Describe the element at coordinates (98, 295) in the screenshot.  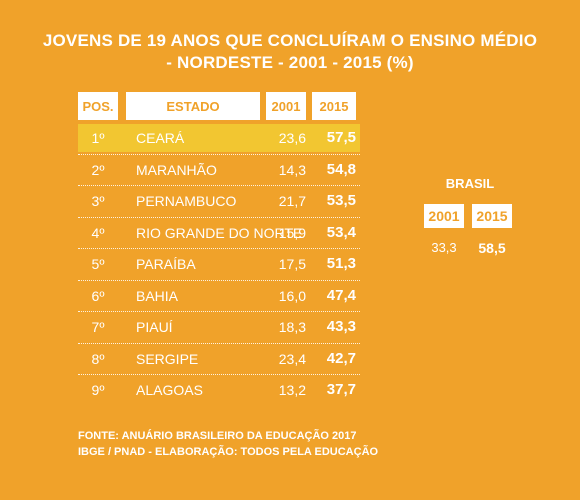
I see `row-position: 6º` at that location.